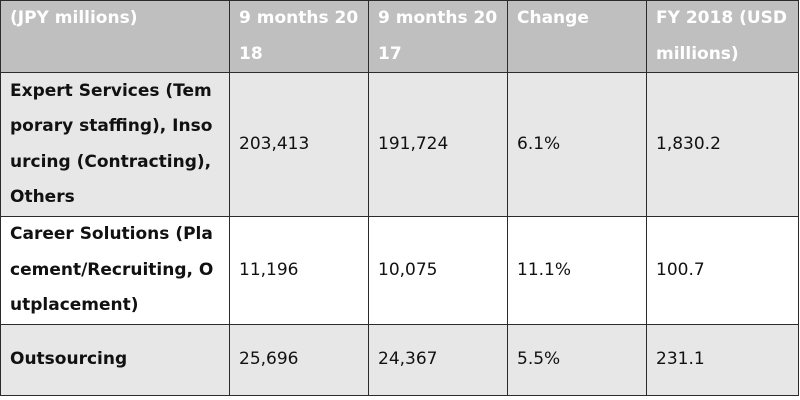  What do you see at coordinates (115, 36) in the screenshot?
I see `header-unit: (JPY millions)` at bounding box center [115, 36].